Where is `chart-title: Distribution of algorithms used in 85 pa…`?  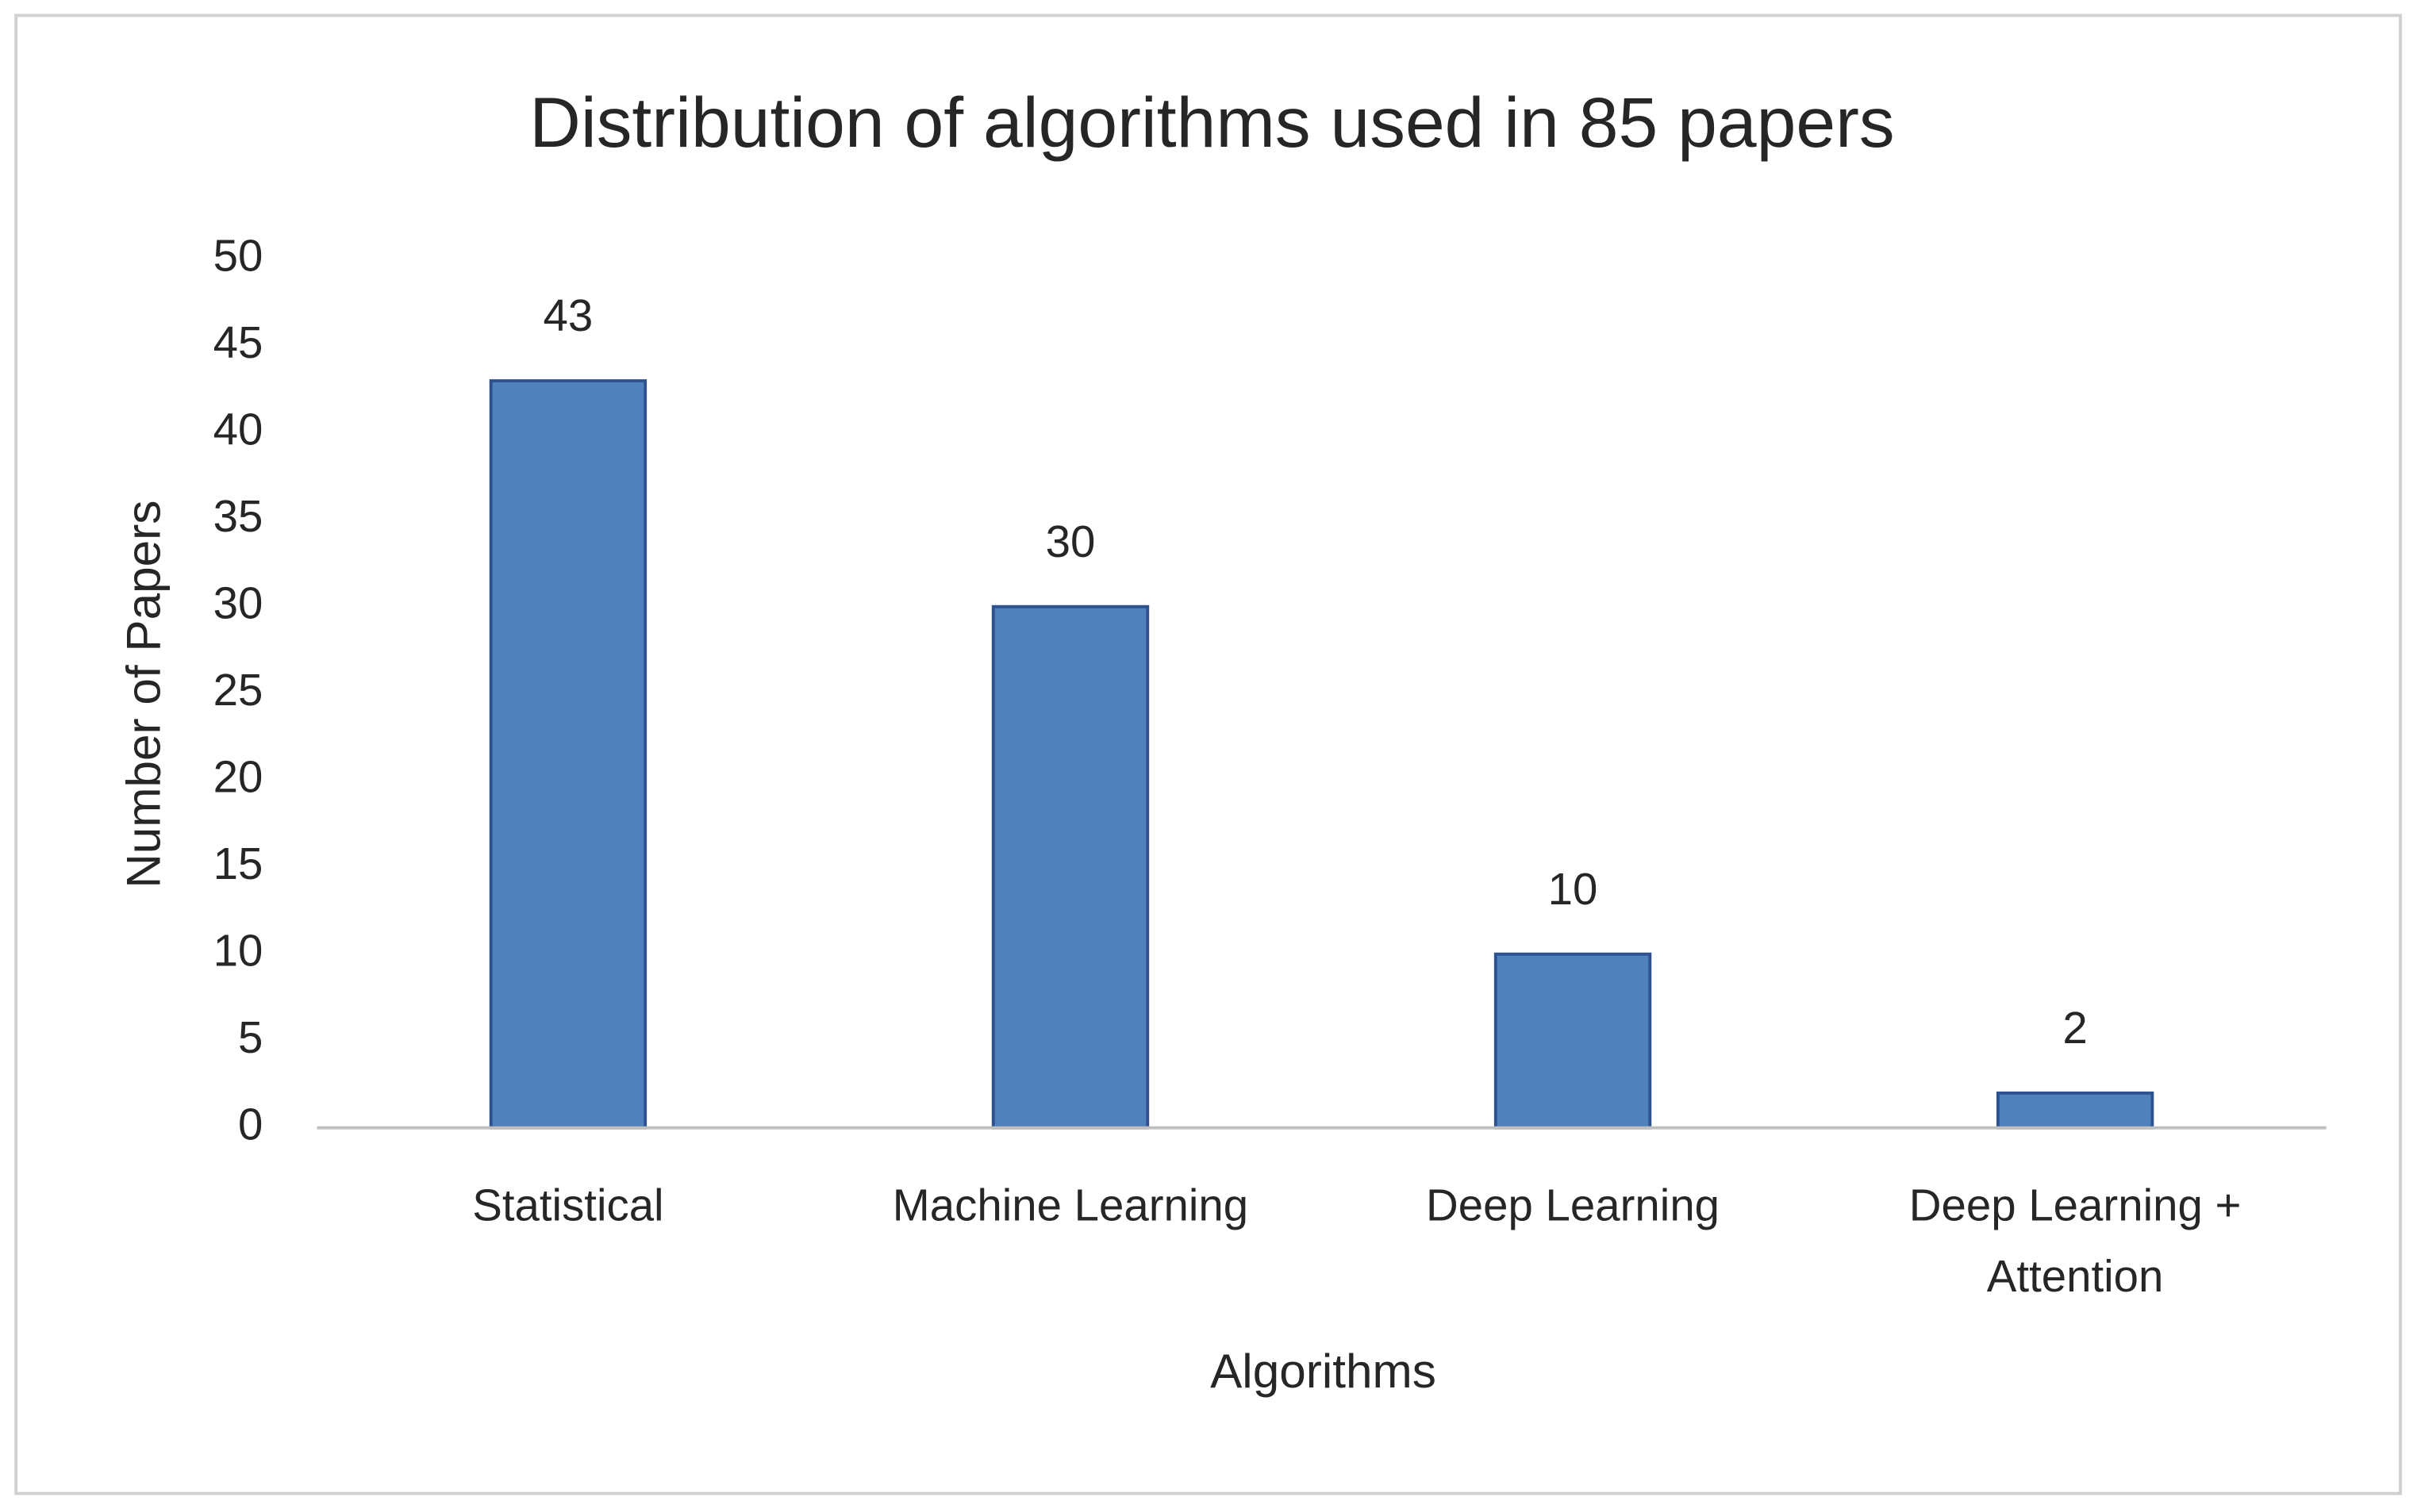
chart-title: Distribution of algorithms used in 85 pa… is located at coordinates (1211, 123).